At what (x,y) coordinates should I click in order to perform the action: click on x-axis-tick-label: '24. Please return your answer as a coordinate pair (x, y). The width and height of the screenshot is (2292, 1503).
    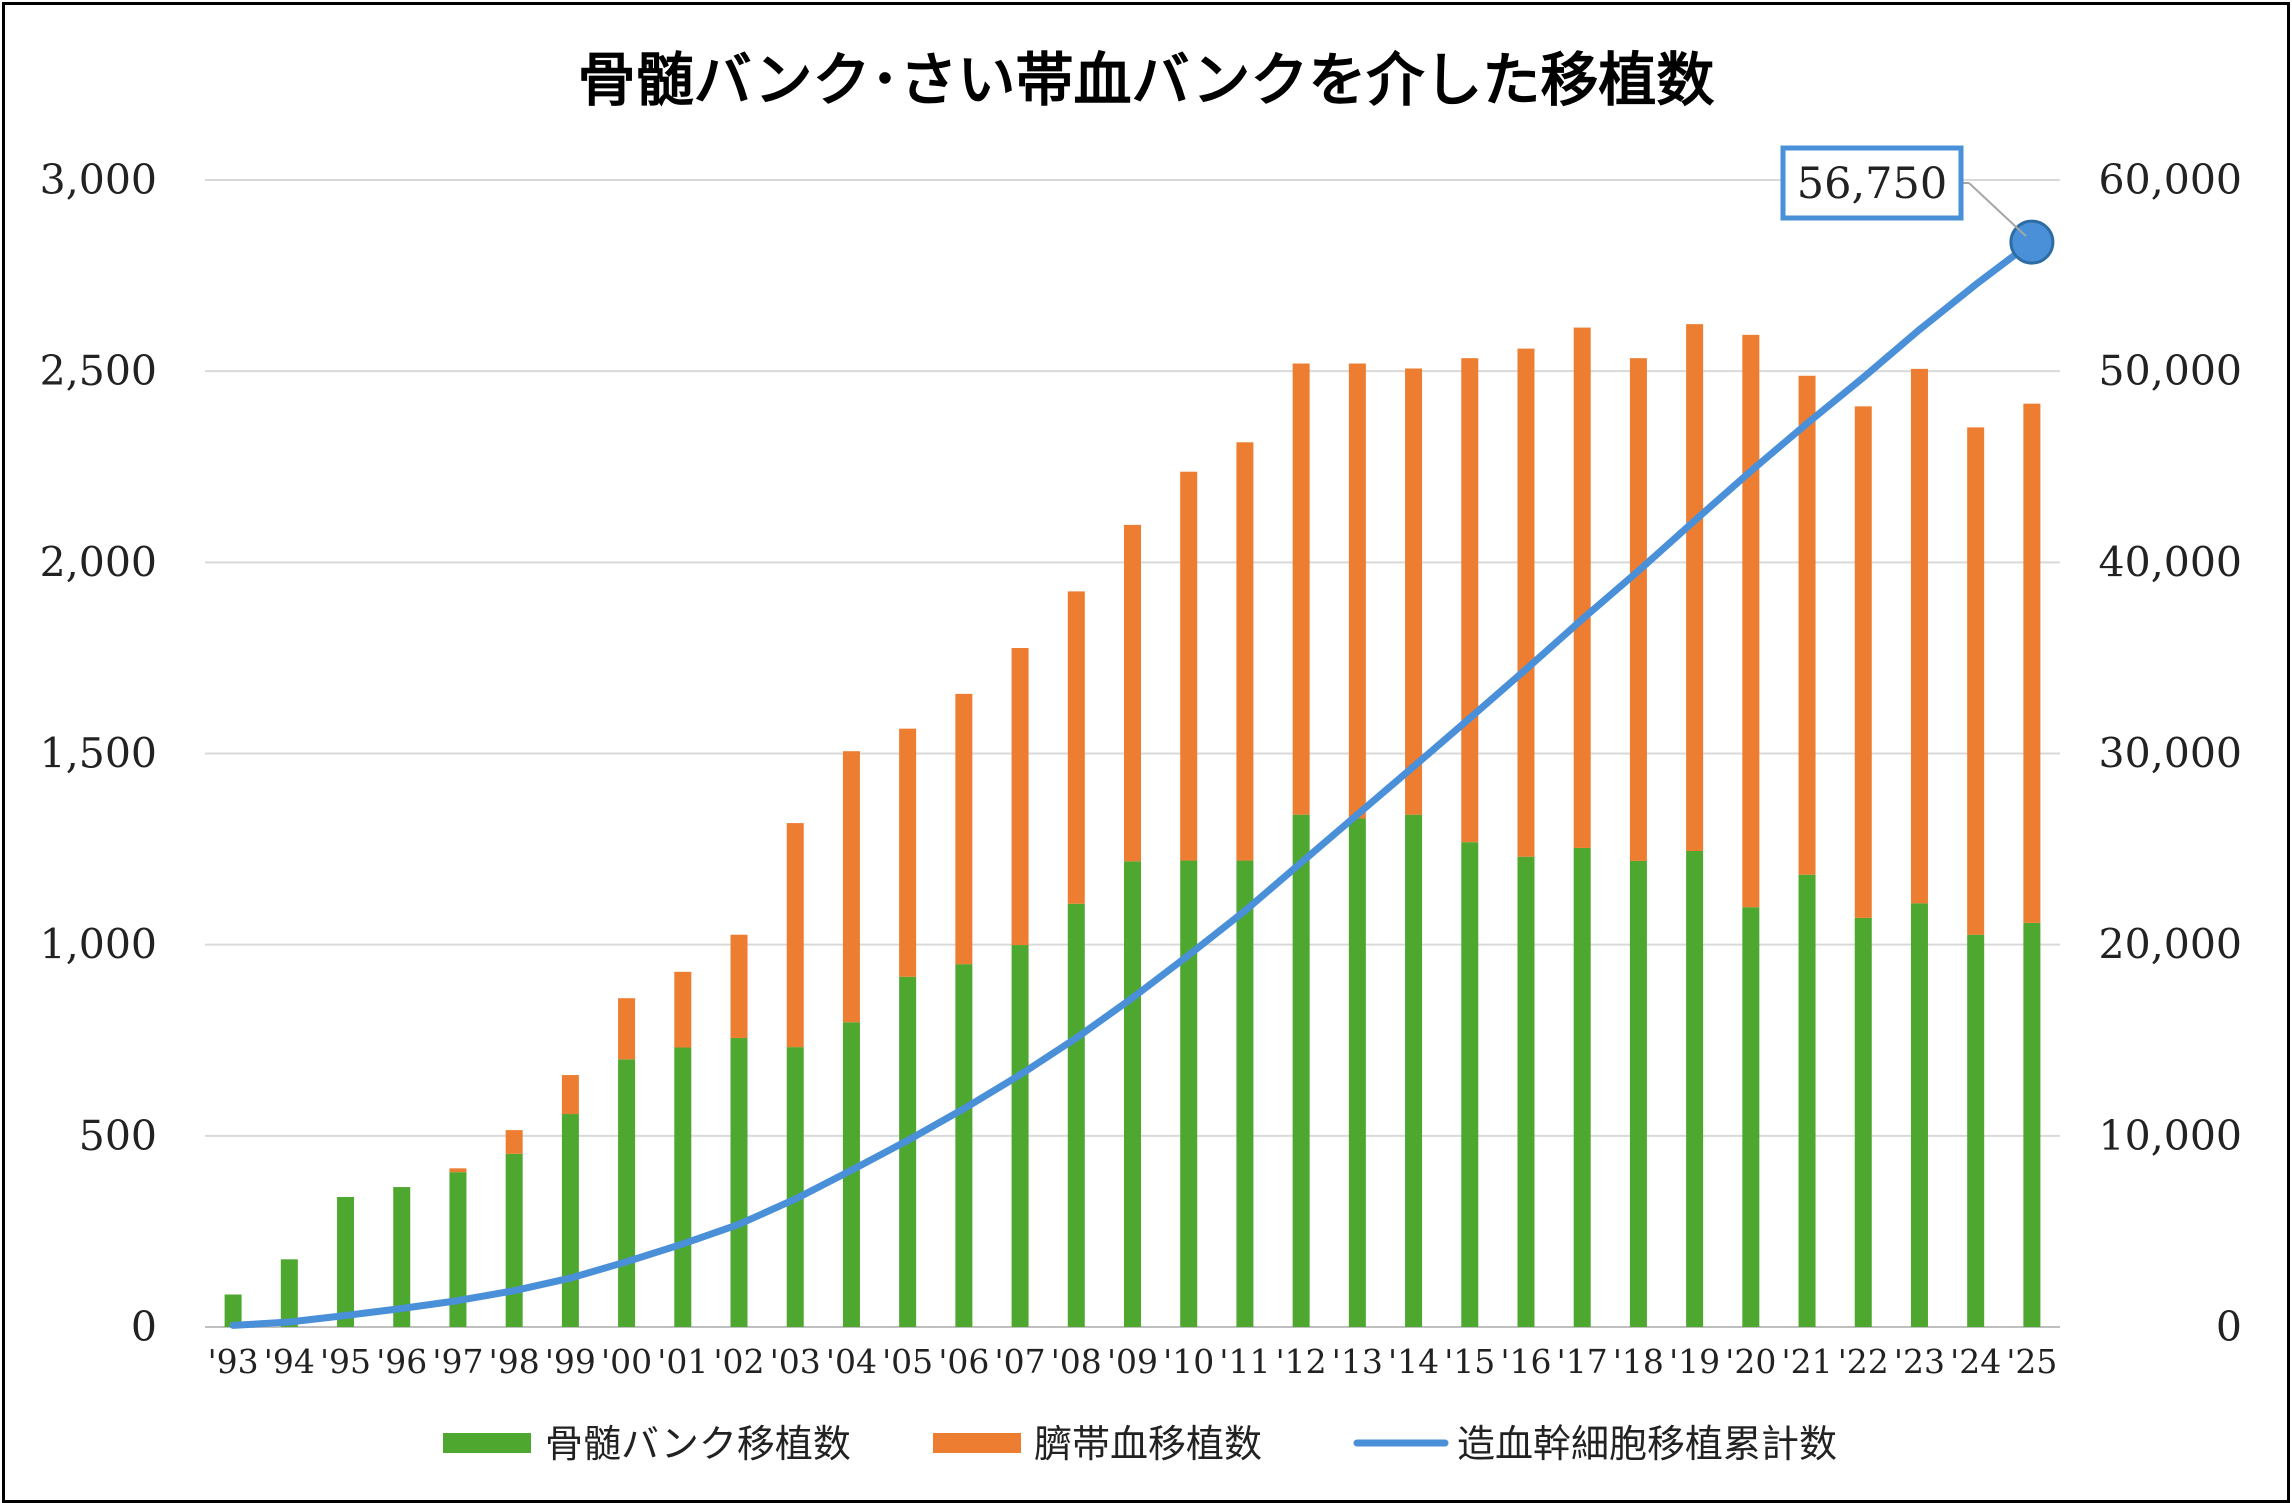
    Looking at the image, I should click on (1975, 1361).